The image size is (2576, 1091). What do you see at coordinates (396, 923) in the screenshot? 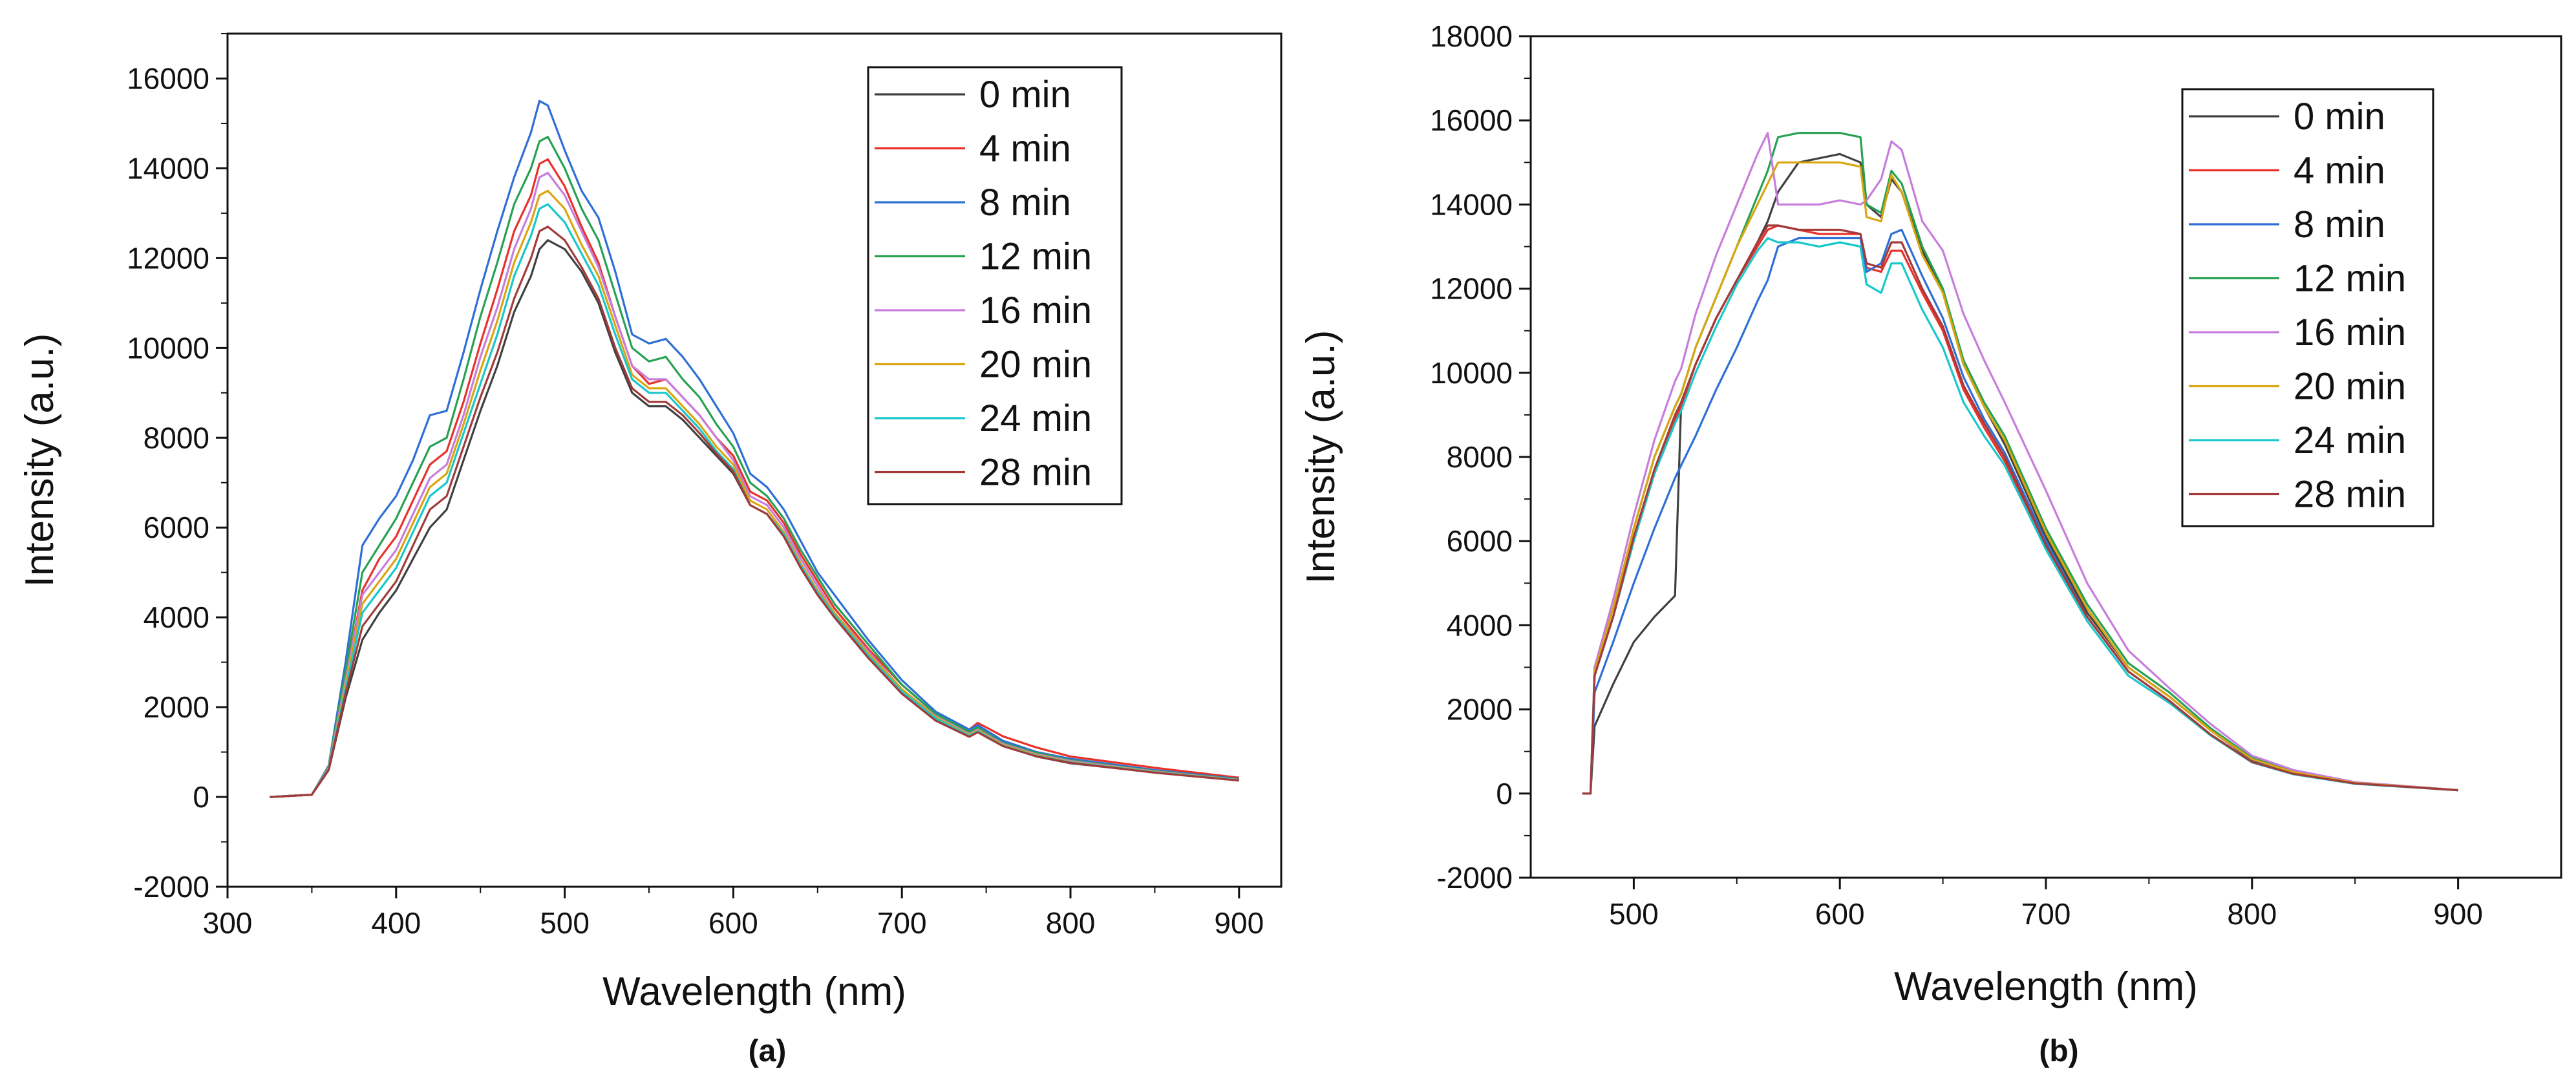
I see `x-tick-label: 400` at bounding box center [396, 923].